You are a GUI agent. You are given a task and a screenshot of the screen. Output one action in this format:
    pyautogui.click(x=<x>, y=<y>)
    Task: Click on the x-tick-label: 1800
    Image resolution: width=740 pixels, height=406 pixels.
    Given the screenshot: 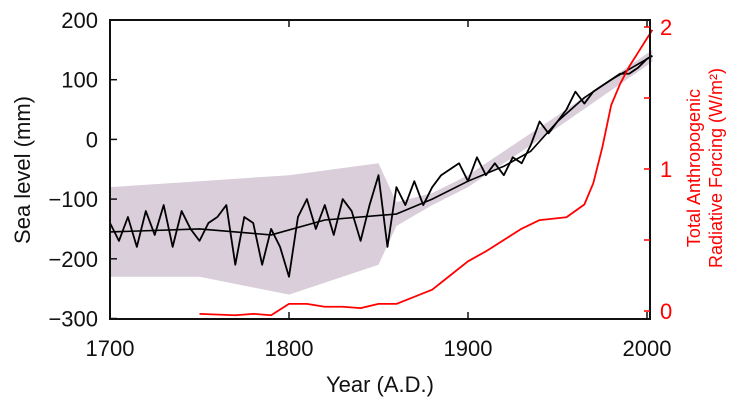 What is the action you would take?
    pyautogui.click(x=289, y=348)
    